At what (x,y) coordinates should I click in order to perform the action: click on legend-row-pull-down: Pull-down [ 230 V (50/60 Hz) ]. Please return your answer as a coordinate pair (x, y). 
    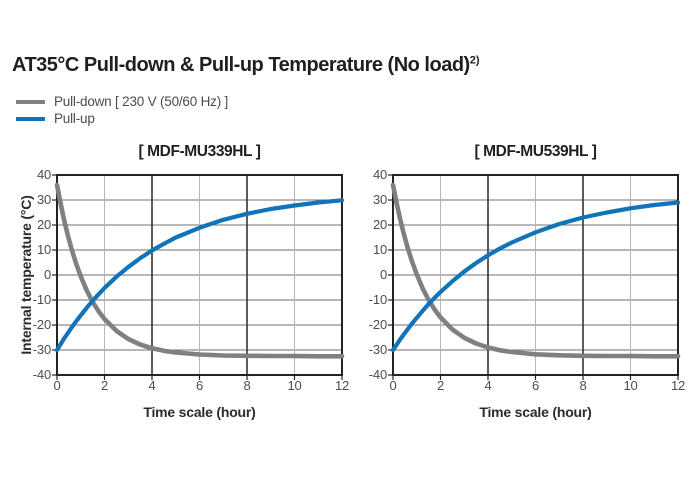
    Looking at the image, I should click on (122, 101).